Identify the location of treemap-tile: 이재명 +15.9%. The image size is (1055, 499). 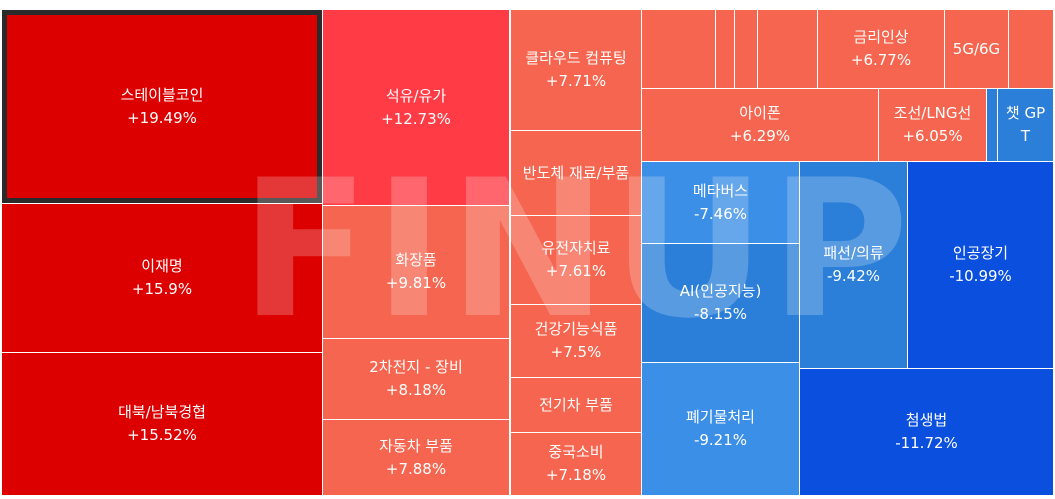
(162, 278).